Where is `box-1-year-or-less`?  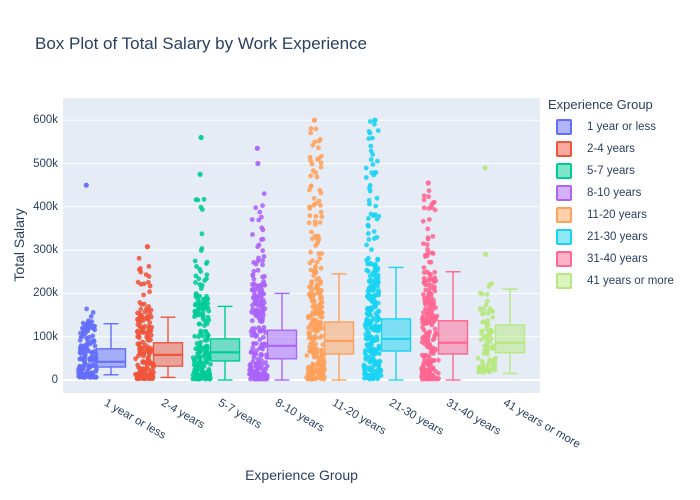 box-1-year-or-less is located at coordinates (111, 349).